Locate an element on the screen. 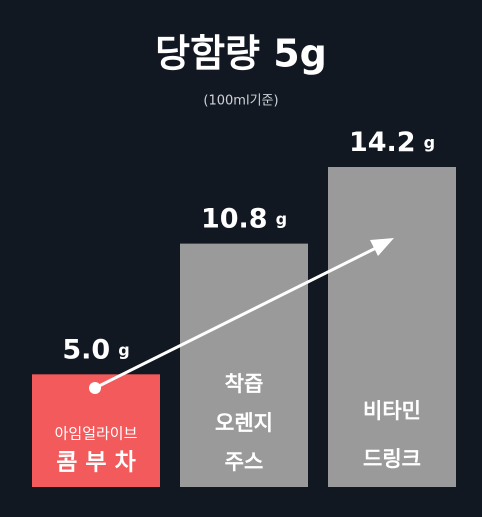 This screenshot has width=482, height=517. category-label: 주스 is located at coordinates (244, 462).